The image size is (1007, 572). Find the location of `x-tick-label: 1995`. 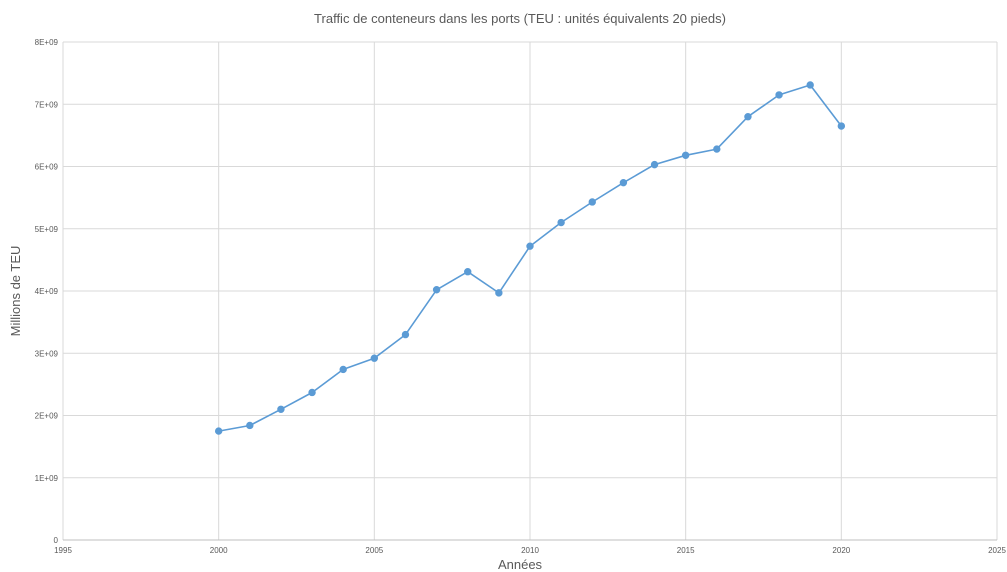

x-tick-label: 1995 is located at coordinates (63, 550).